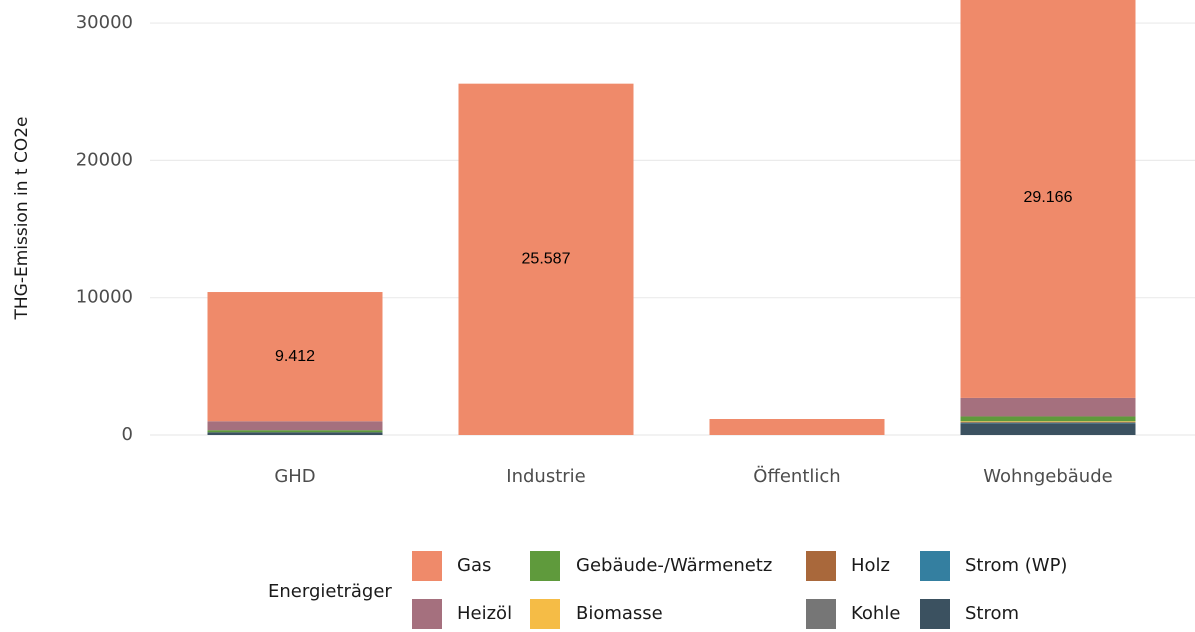 Image resolution: width=1195 pixels, height=632 pixels. I want to click on x-tick-label: Industrie, so click(545, 476).